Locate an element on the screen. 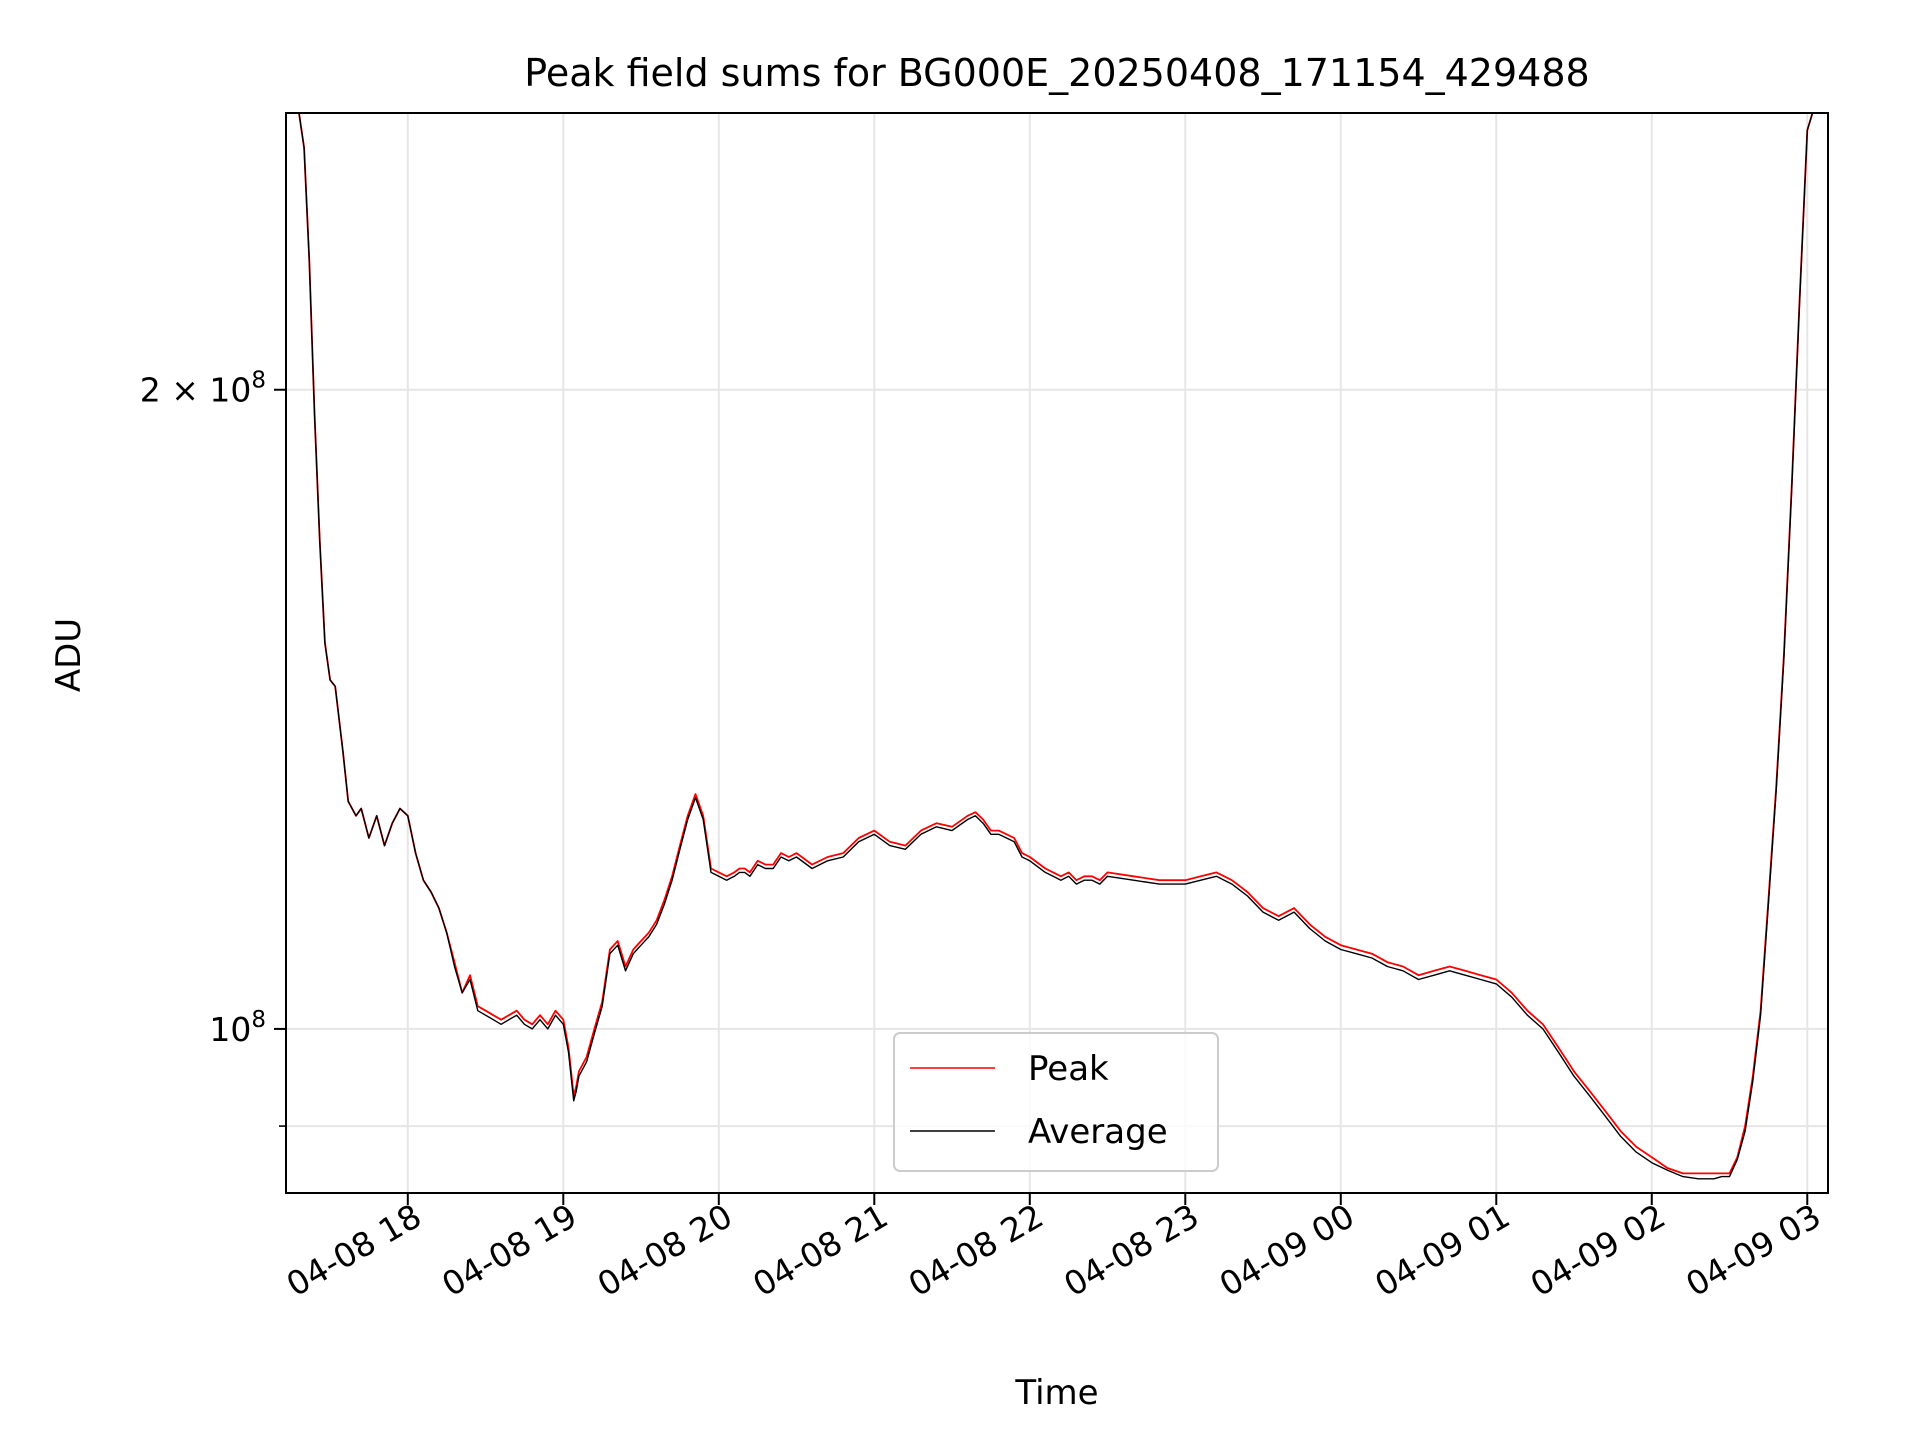 This screenshot has height=1440, width=1920. legend: Peak Average is located at coordinates (1056, 1102).